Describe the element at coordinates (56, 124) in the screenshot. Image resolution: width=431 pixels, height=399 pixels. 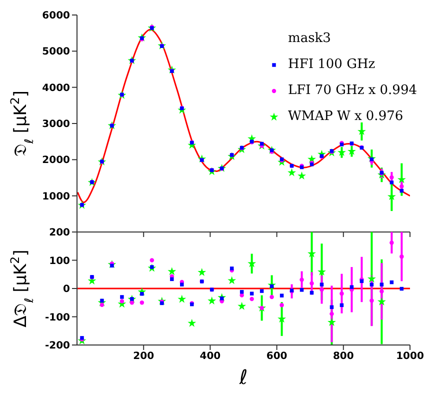
I see `y-tick-label: 3000` at that location.